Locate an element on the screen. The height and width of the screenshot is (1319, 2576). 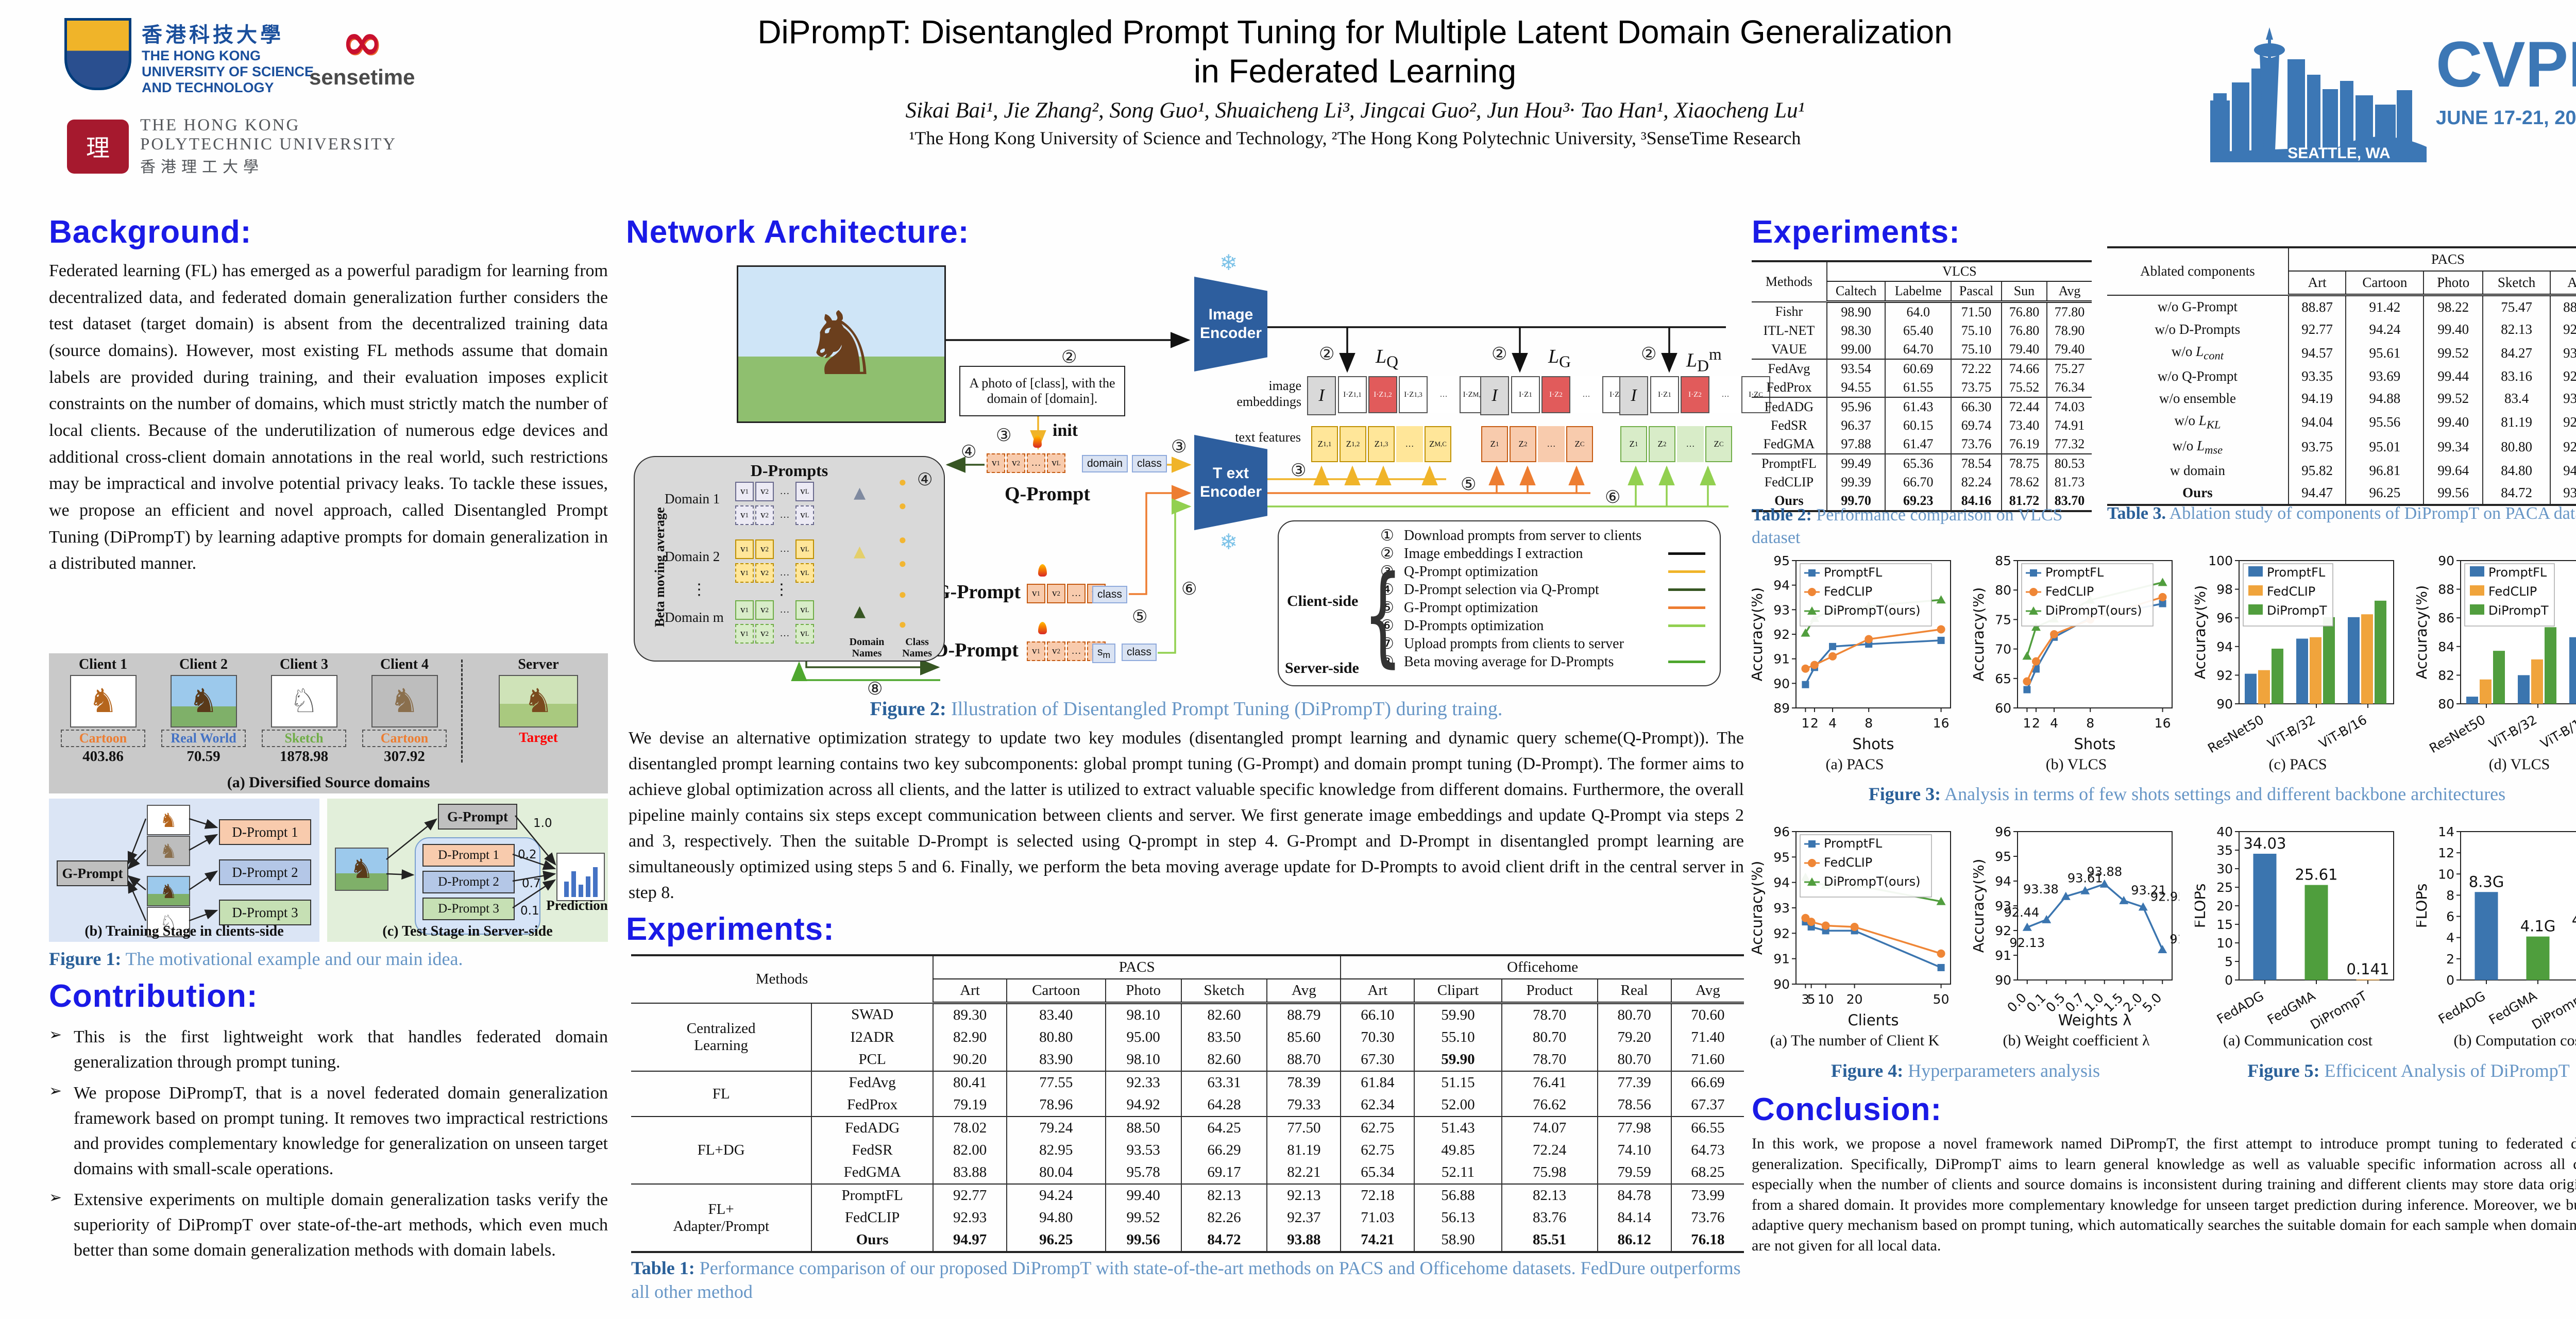
domain-label: Cartoon is located at coordinates (103, 738).